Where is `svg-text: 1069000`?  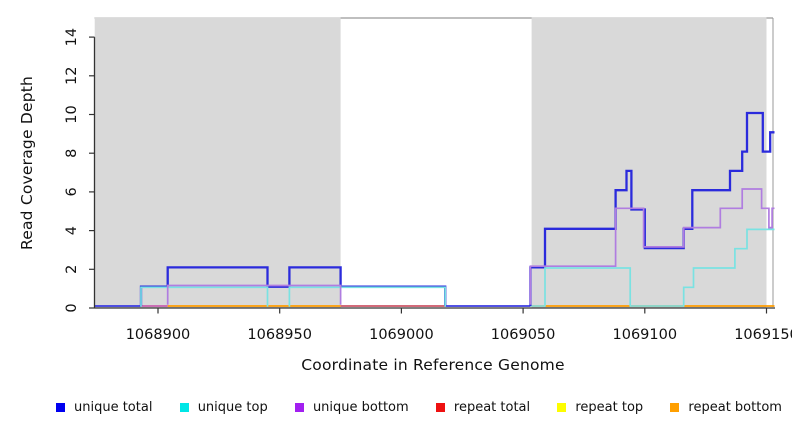 svg-text: 1069000 is located at coordinates (401, 335).